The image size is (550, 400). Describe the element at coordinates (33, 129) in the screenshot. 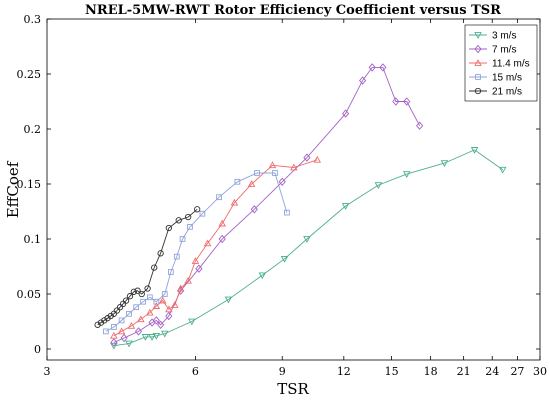

I see `y-tick-label: 0.2` at that location.